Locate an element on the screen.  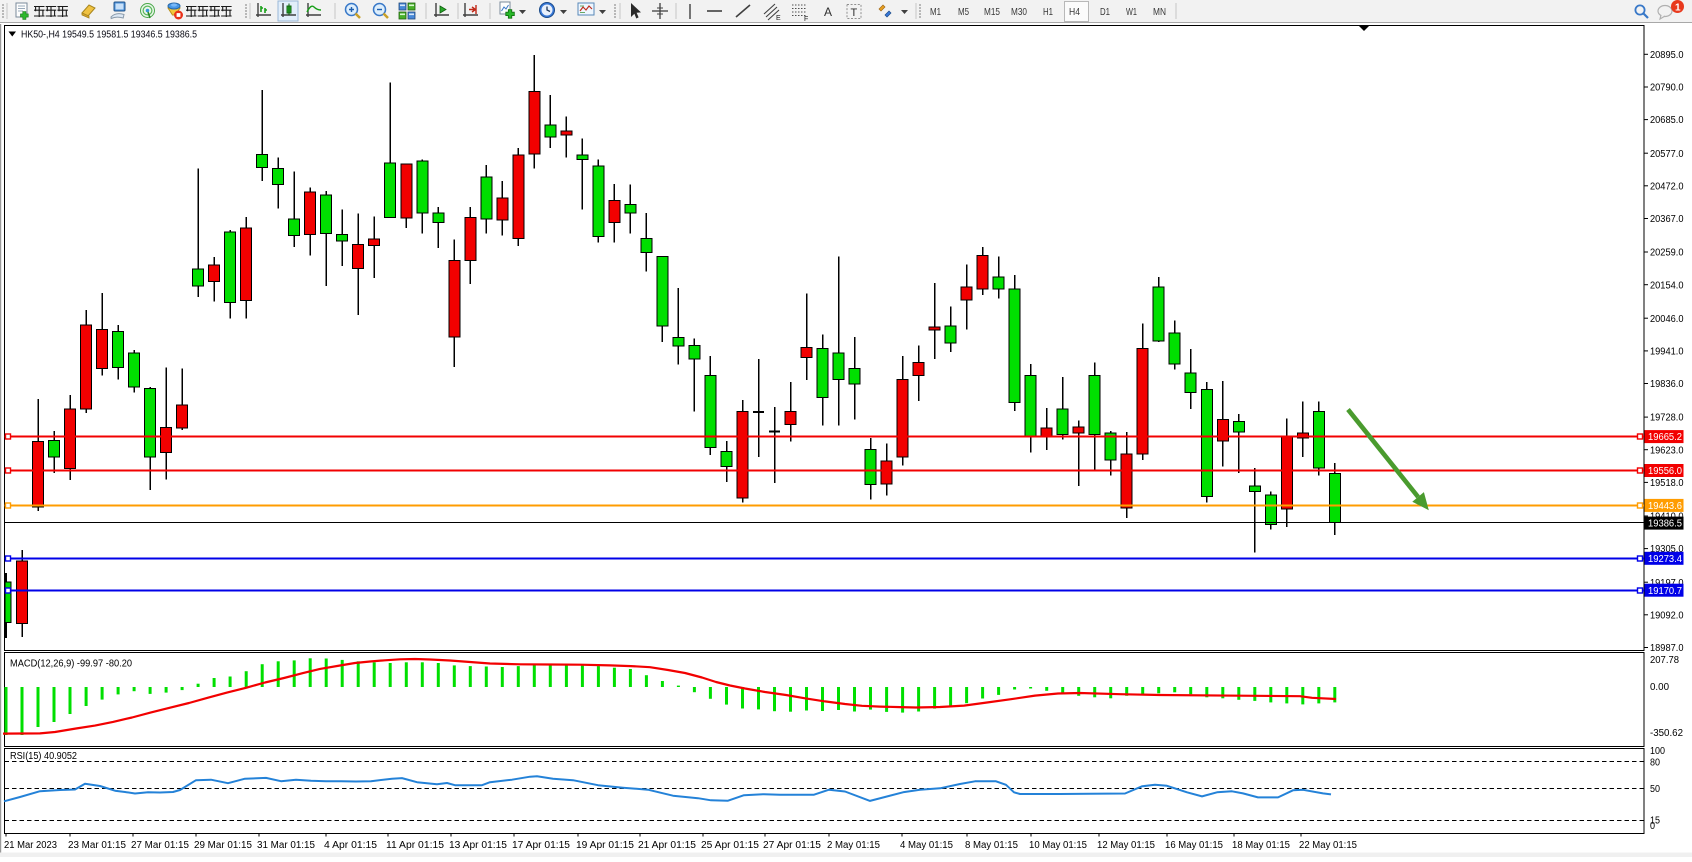
svg-text: 10 May 01:15 is located at coordinates (1058, 845).